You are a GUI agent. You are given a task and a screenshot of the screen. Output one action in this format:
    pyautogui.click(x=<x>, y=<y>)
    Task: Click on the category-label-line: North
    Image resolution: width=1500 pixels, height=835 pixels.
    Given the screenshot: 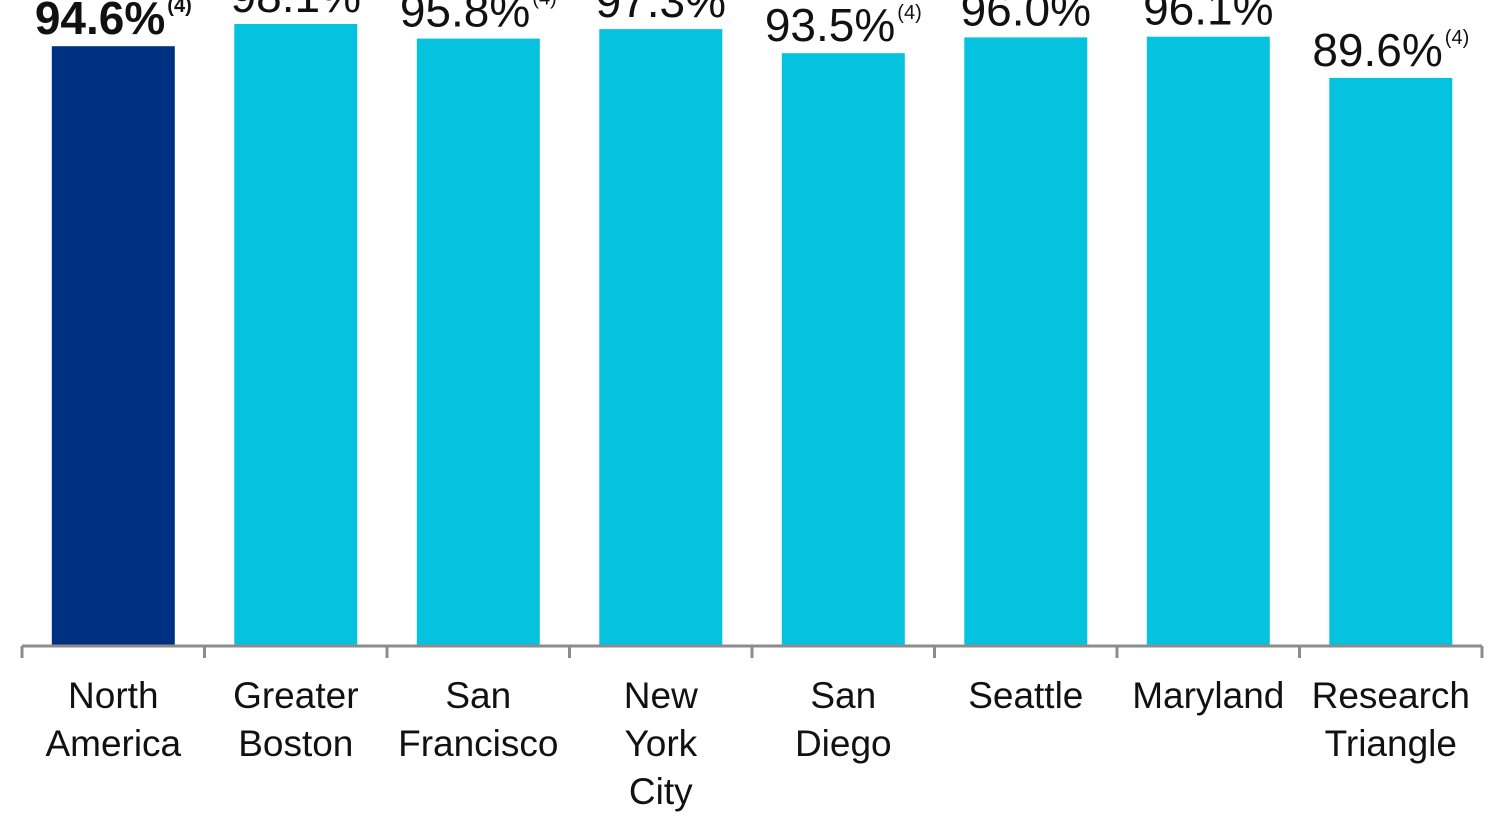 What is the action you would take?
    pyautogui.click(x=113, y=695)
    